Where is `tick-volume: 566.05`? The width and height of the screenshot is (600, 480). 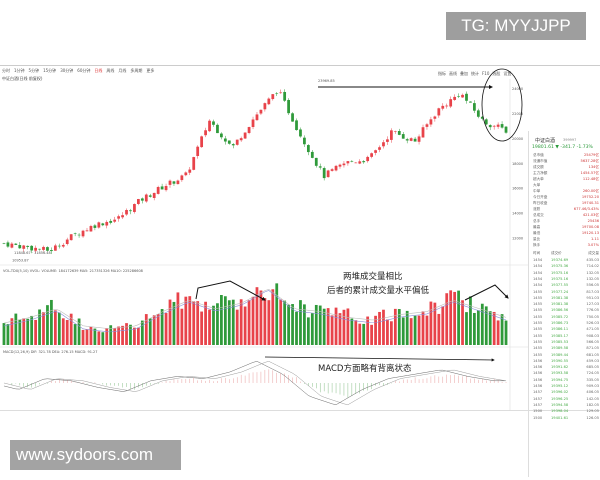
tick-volume: 566.05 is located at coordinates (592, 341).